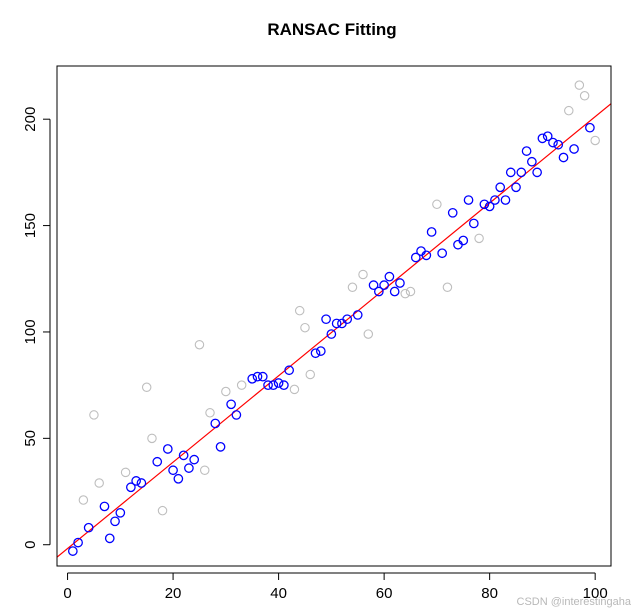 The height and width of the screenshot is (614, 641). What do you see at coordinates (331, 29) in the screenshot?
I see `chart-title: RANSAC Fitting` at bounding box center [331, 29].